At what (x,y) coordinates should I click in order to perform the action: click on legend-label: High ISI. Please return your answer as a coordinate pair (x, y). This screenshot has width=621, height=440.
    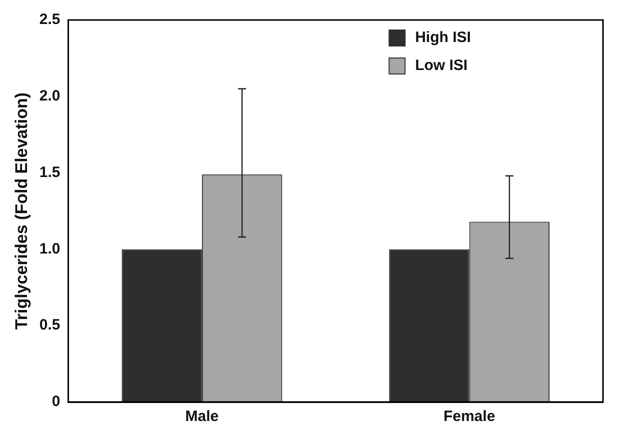
    Looking at the image, I should click on (443, 37).